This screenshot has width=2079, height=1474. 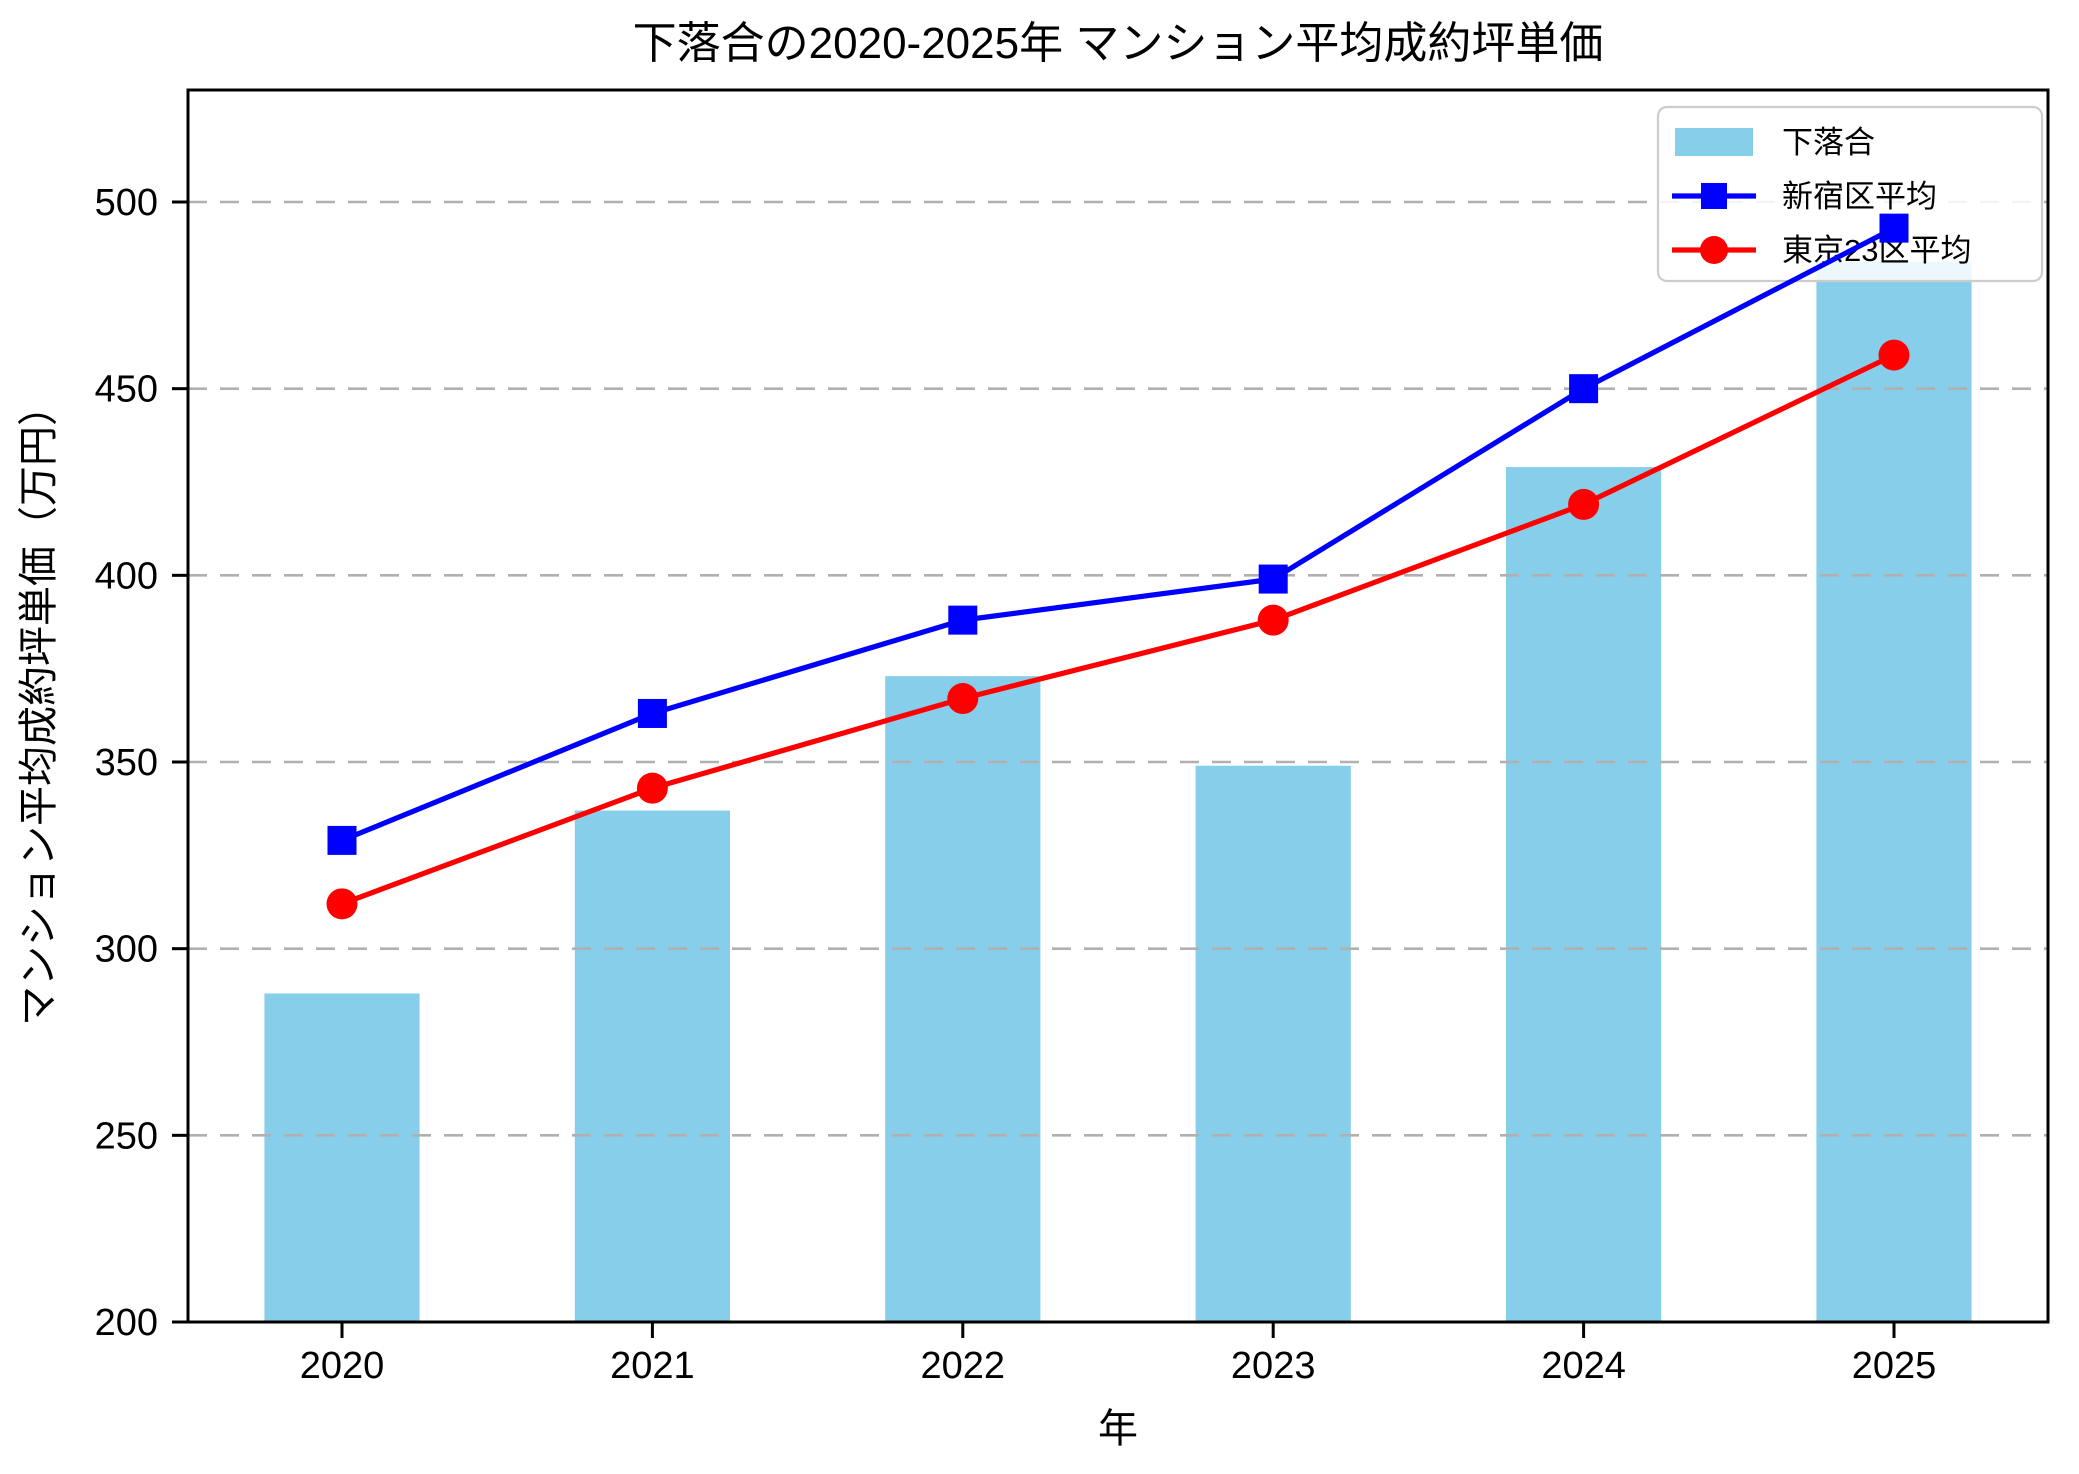 I want to click on chart-title: 下落合の2020-2025年 マンション平均成約坪単価, so click(x=1118, y=43).